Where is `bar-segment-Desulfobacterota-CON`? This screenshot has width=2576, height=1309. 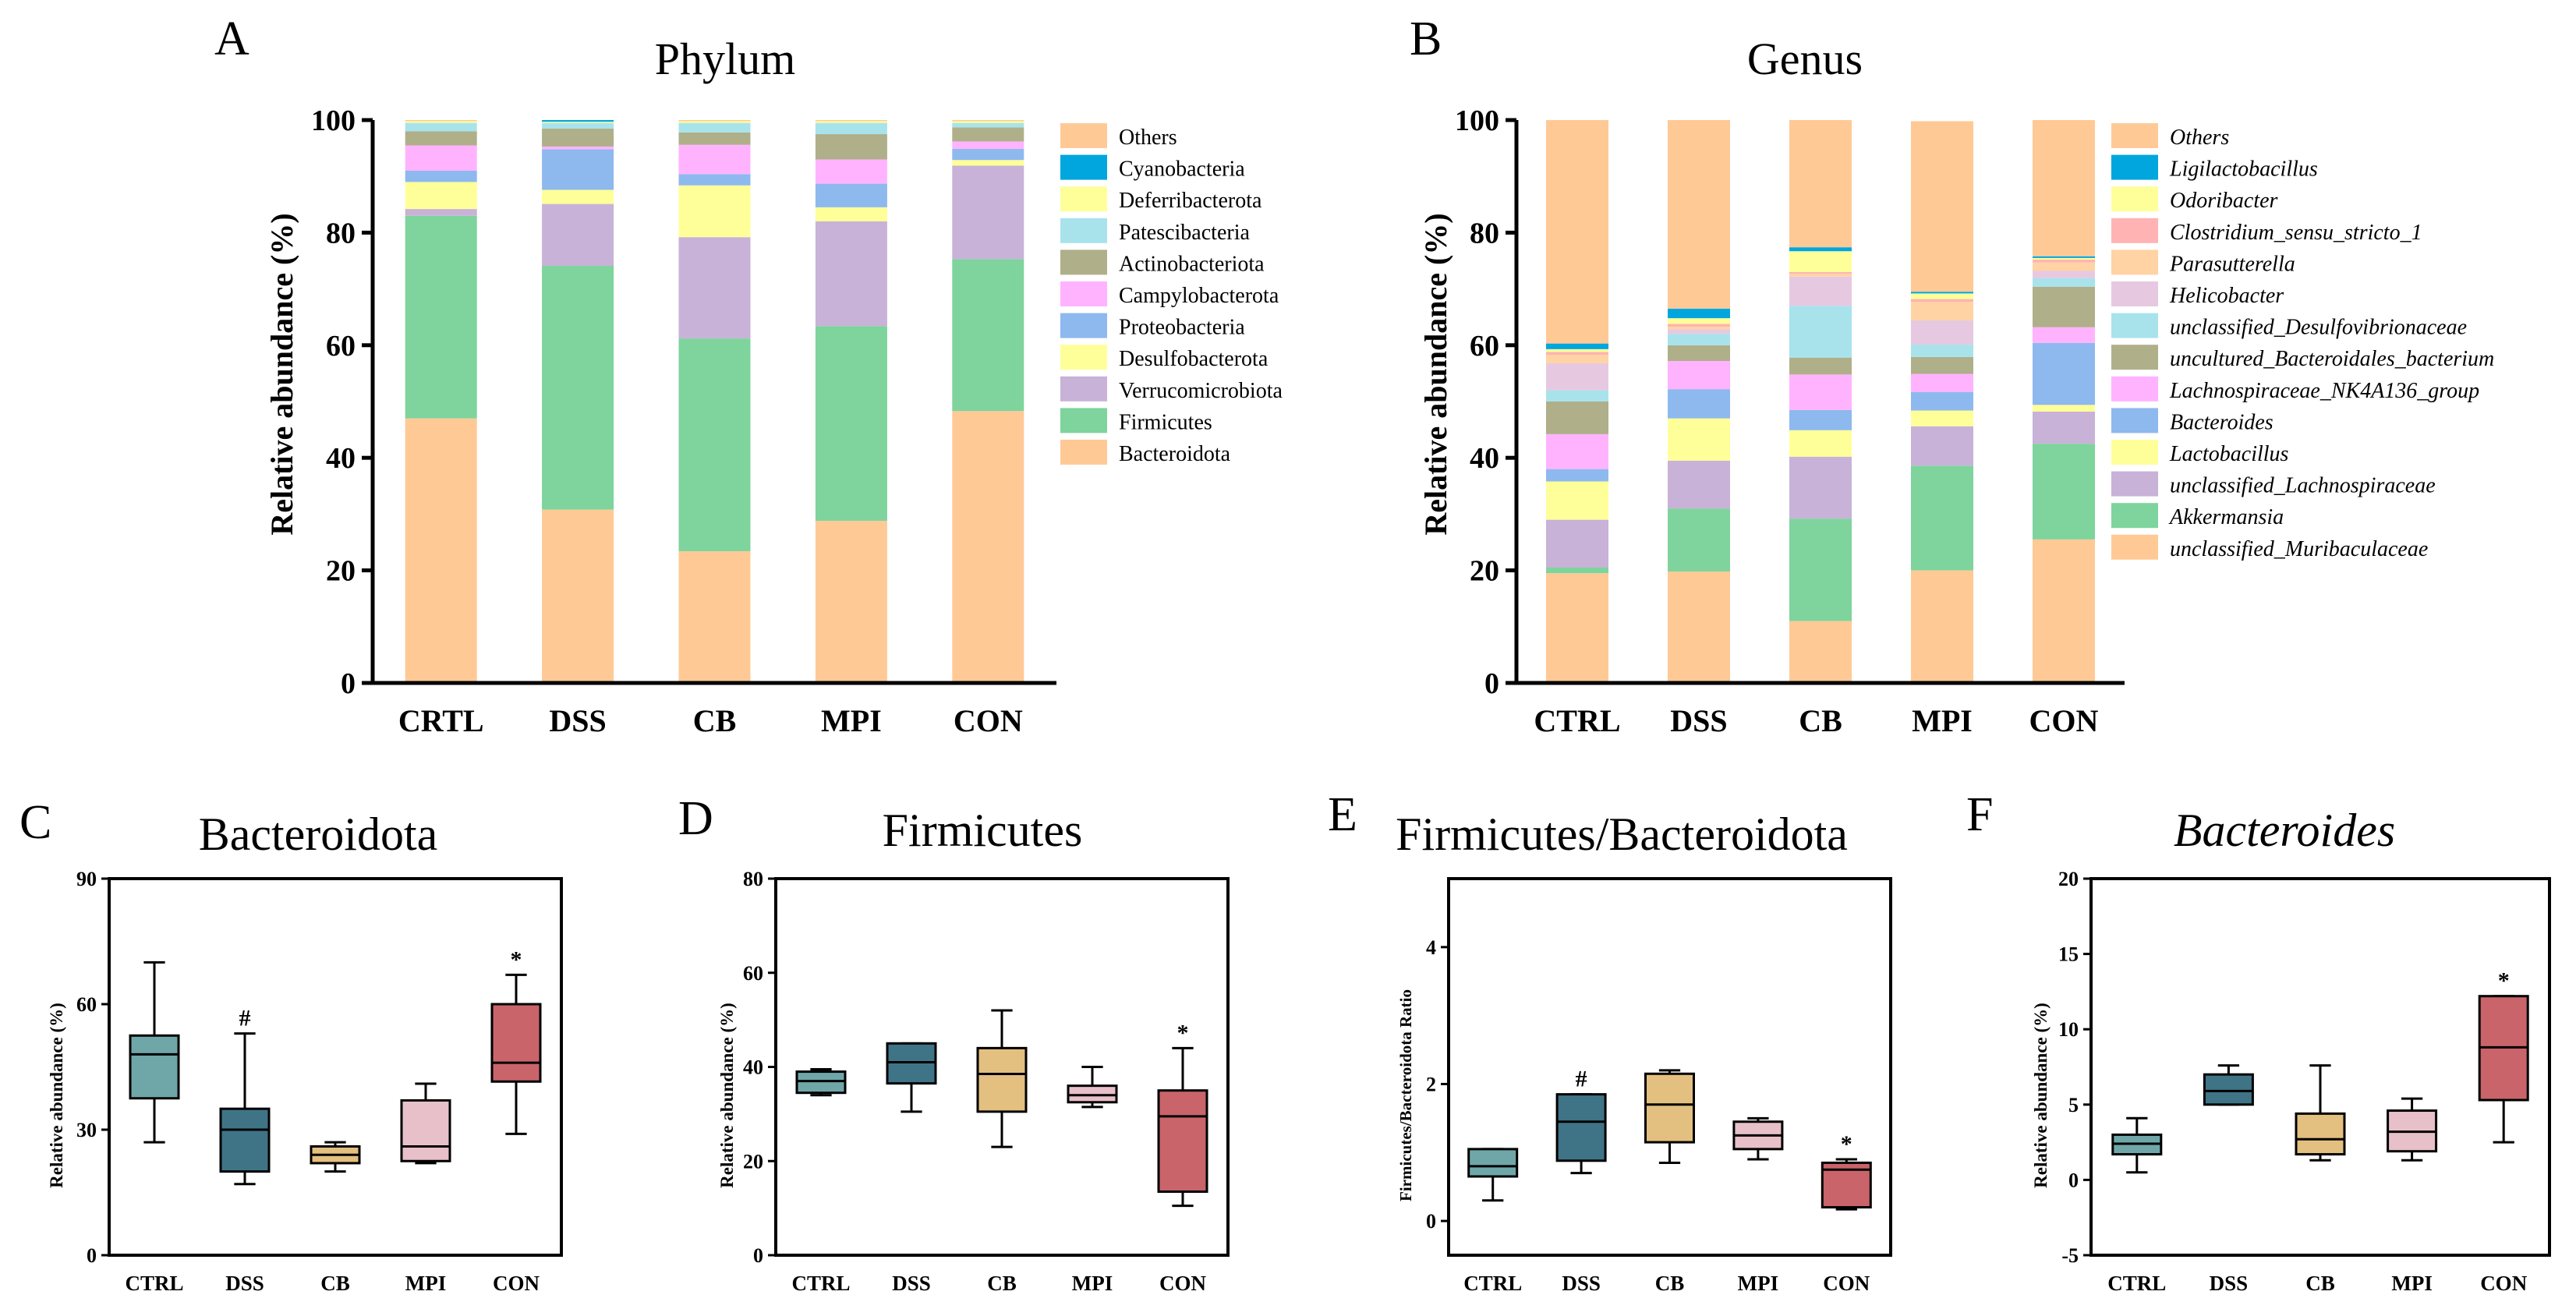 bar-segment-Desulfobacterota-CON is located at coordinates (988, 163).